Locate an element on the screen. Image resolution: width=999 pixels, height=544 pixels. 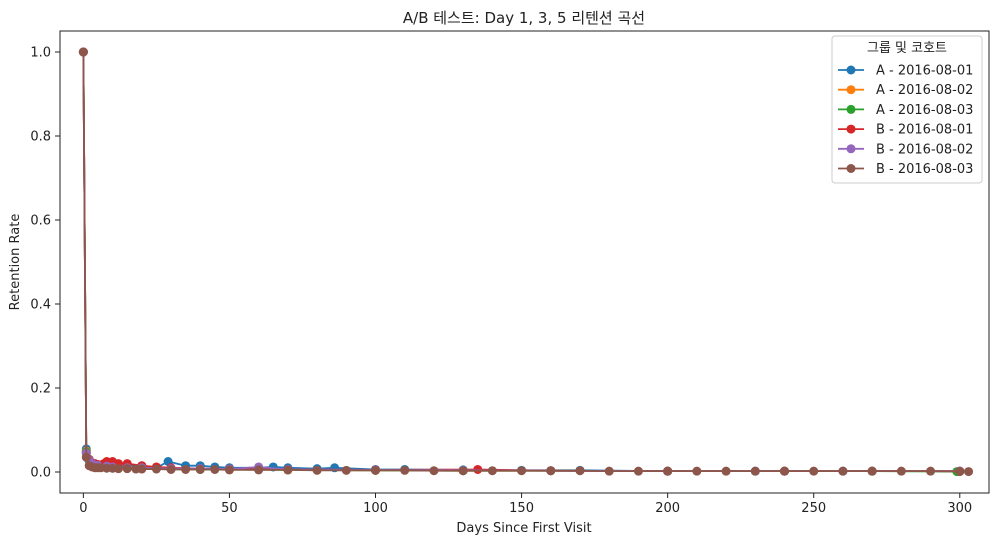
legend-entry: B - 2016-08-01 is located at coordinates (905, 130).